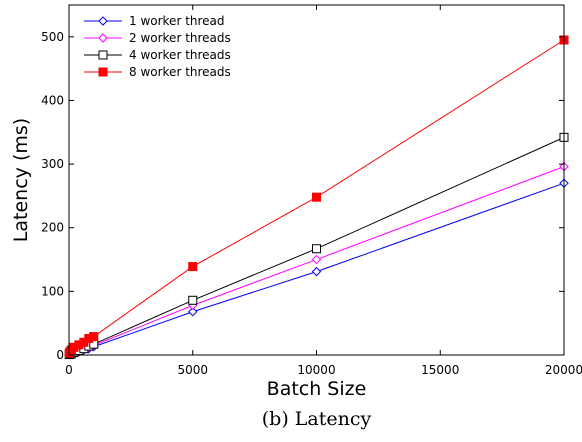 Image resolution: width=582 pixels, height=442 pixels. I want to click on y-tick-label: 100, so click(52, 291).